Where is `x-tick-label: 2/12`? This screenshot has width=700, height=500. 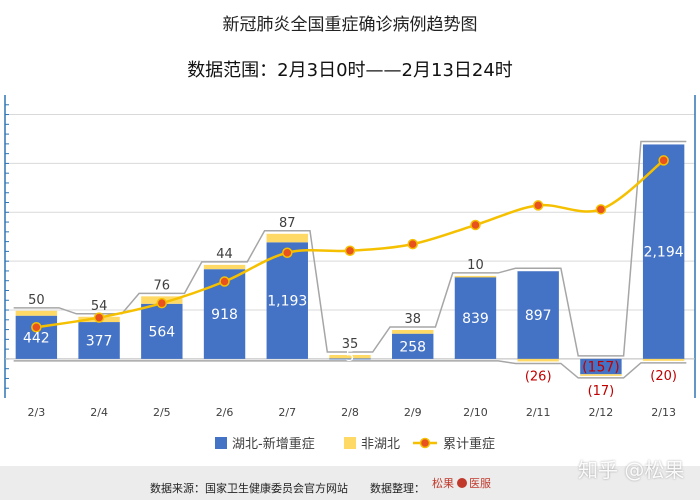
x-tick-label: 2/12 is located at coordinates (601, 412).